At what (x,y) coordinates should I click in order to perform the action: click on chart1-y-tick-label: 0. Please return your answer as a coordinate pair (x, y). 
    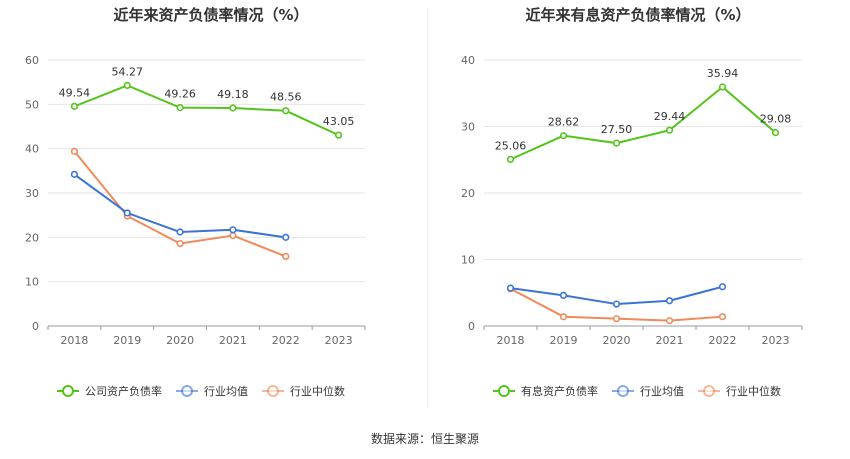
    Looking at the image, I should click on (35, 326).